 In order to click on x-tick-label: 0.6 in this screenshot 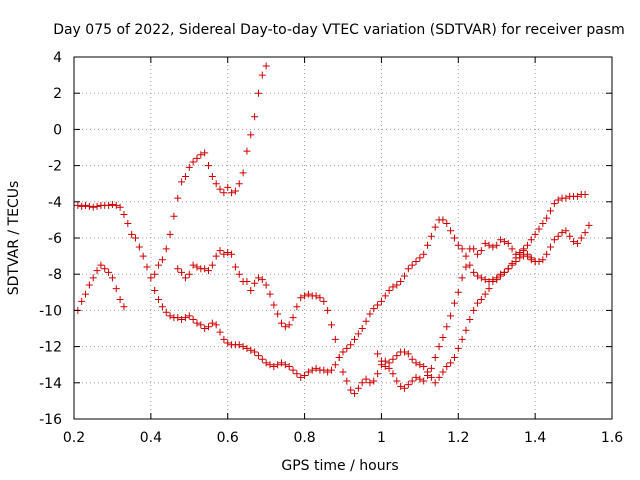, I will do `click(228, 438)`.